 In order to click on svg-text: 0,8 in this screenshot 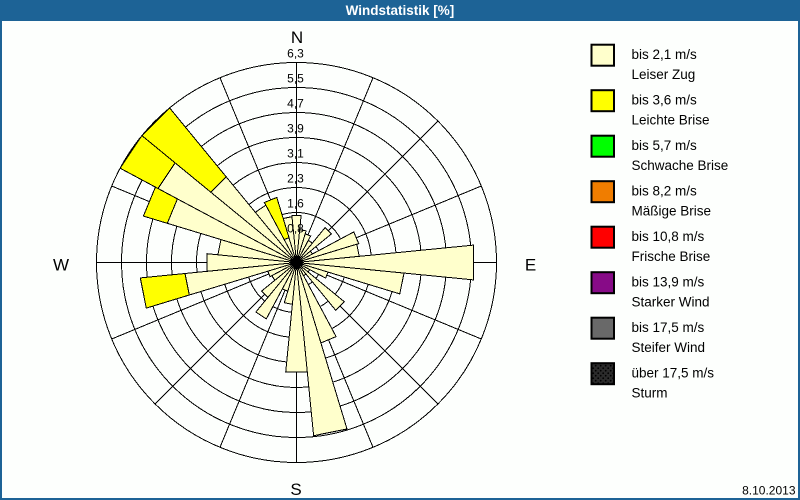, I will do `click(295, 229)`.